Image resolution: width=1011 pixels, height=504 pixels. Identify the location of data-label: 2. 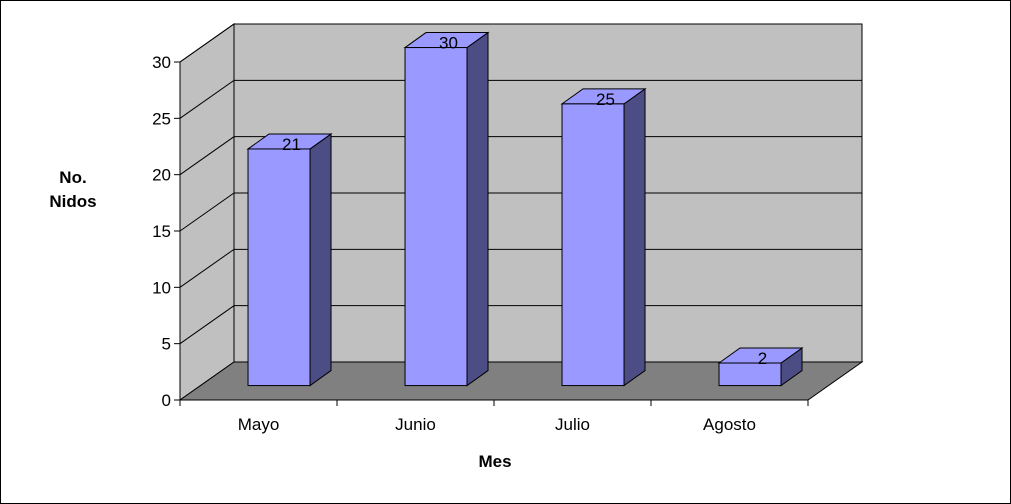
(762, 358).